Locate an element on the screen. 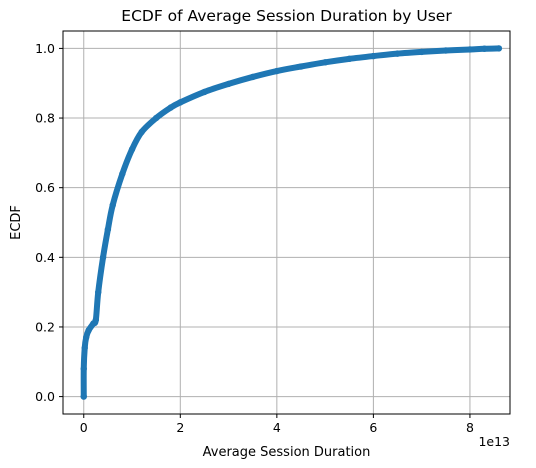 The width and height of the screenshot is (536, 468). x-axis-offset-label: 1e13 is located at coordinates (494, 441).